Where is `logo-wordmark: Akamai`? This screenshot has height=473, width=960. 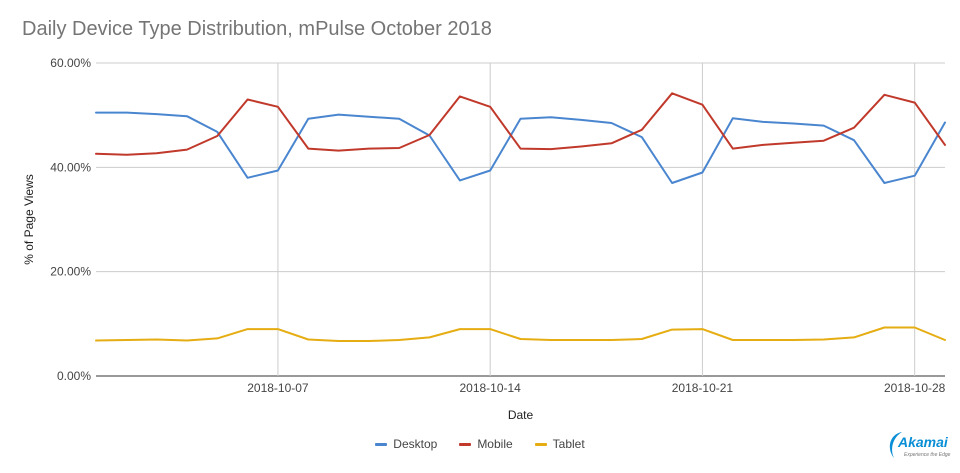 logo-wordmark: Akamai is located at coordinates (923, 442).